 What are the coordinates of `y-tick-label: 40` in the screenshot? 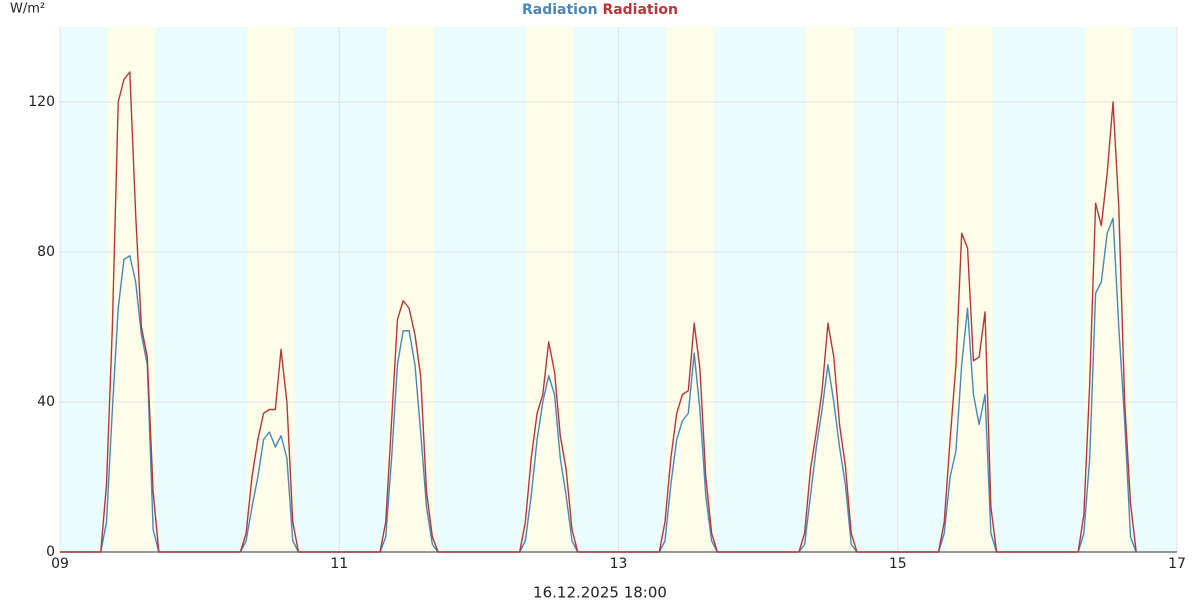 It's located at (46, 402).